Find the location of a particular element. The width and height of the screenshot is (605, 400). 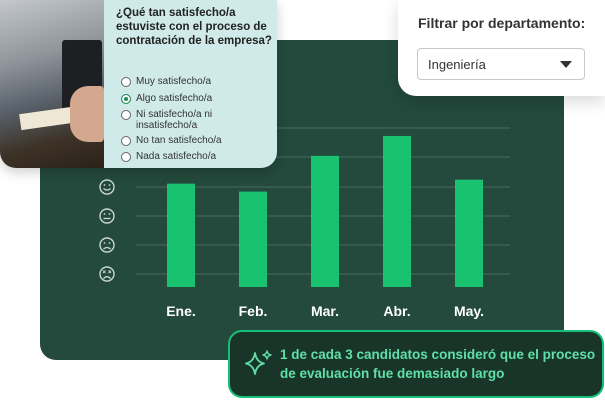

bar-ene is located at coordinates (181, 235).